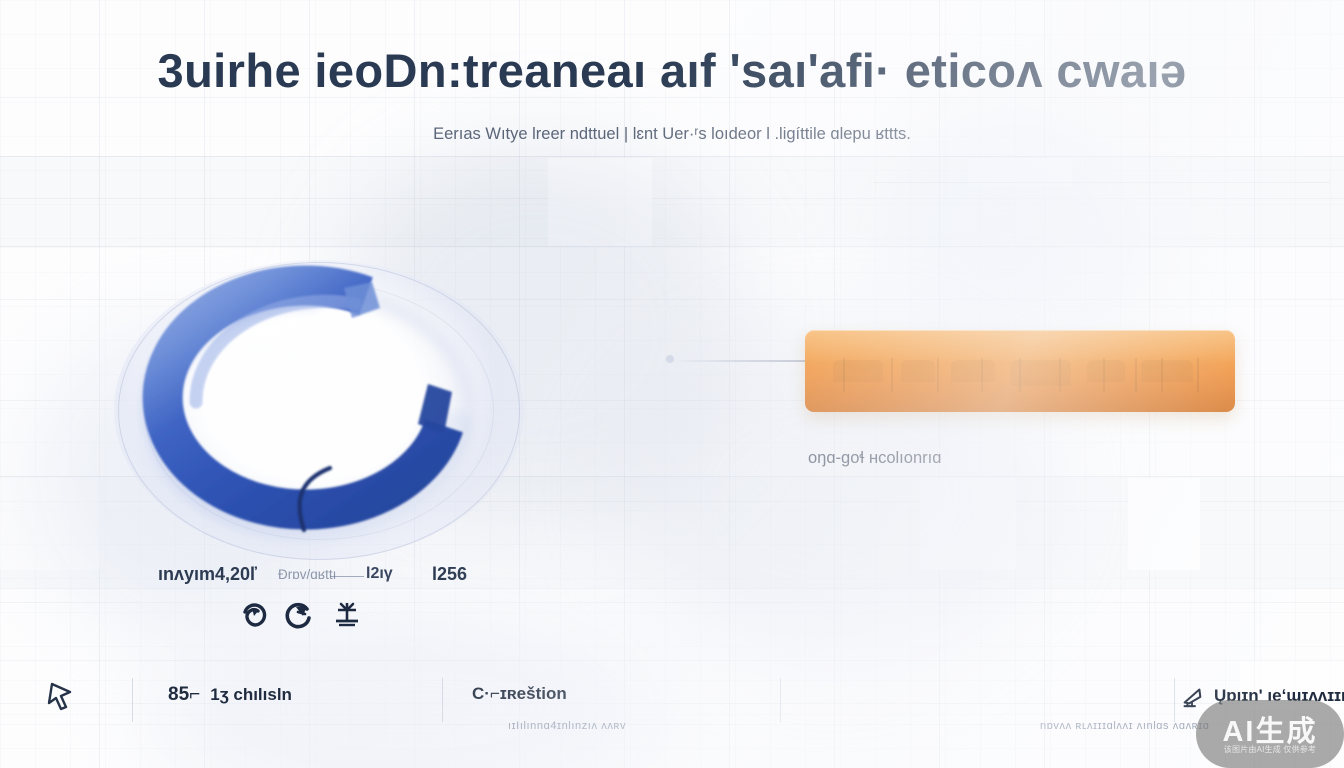 The width and height of the screenshot is (1344, 768). Describe the element at coordinates (450, 574) in the screenshot. I see `metric-tertiary: l256` at that location.